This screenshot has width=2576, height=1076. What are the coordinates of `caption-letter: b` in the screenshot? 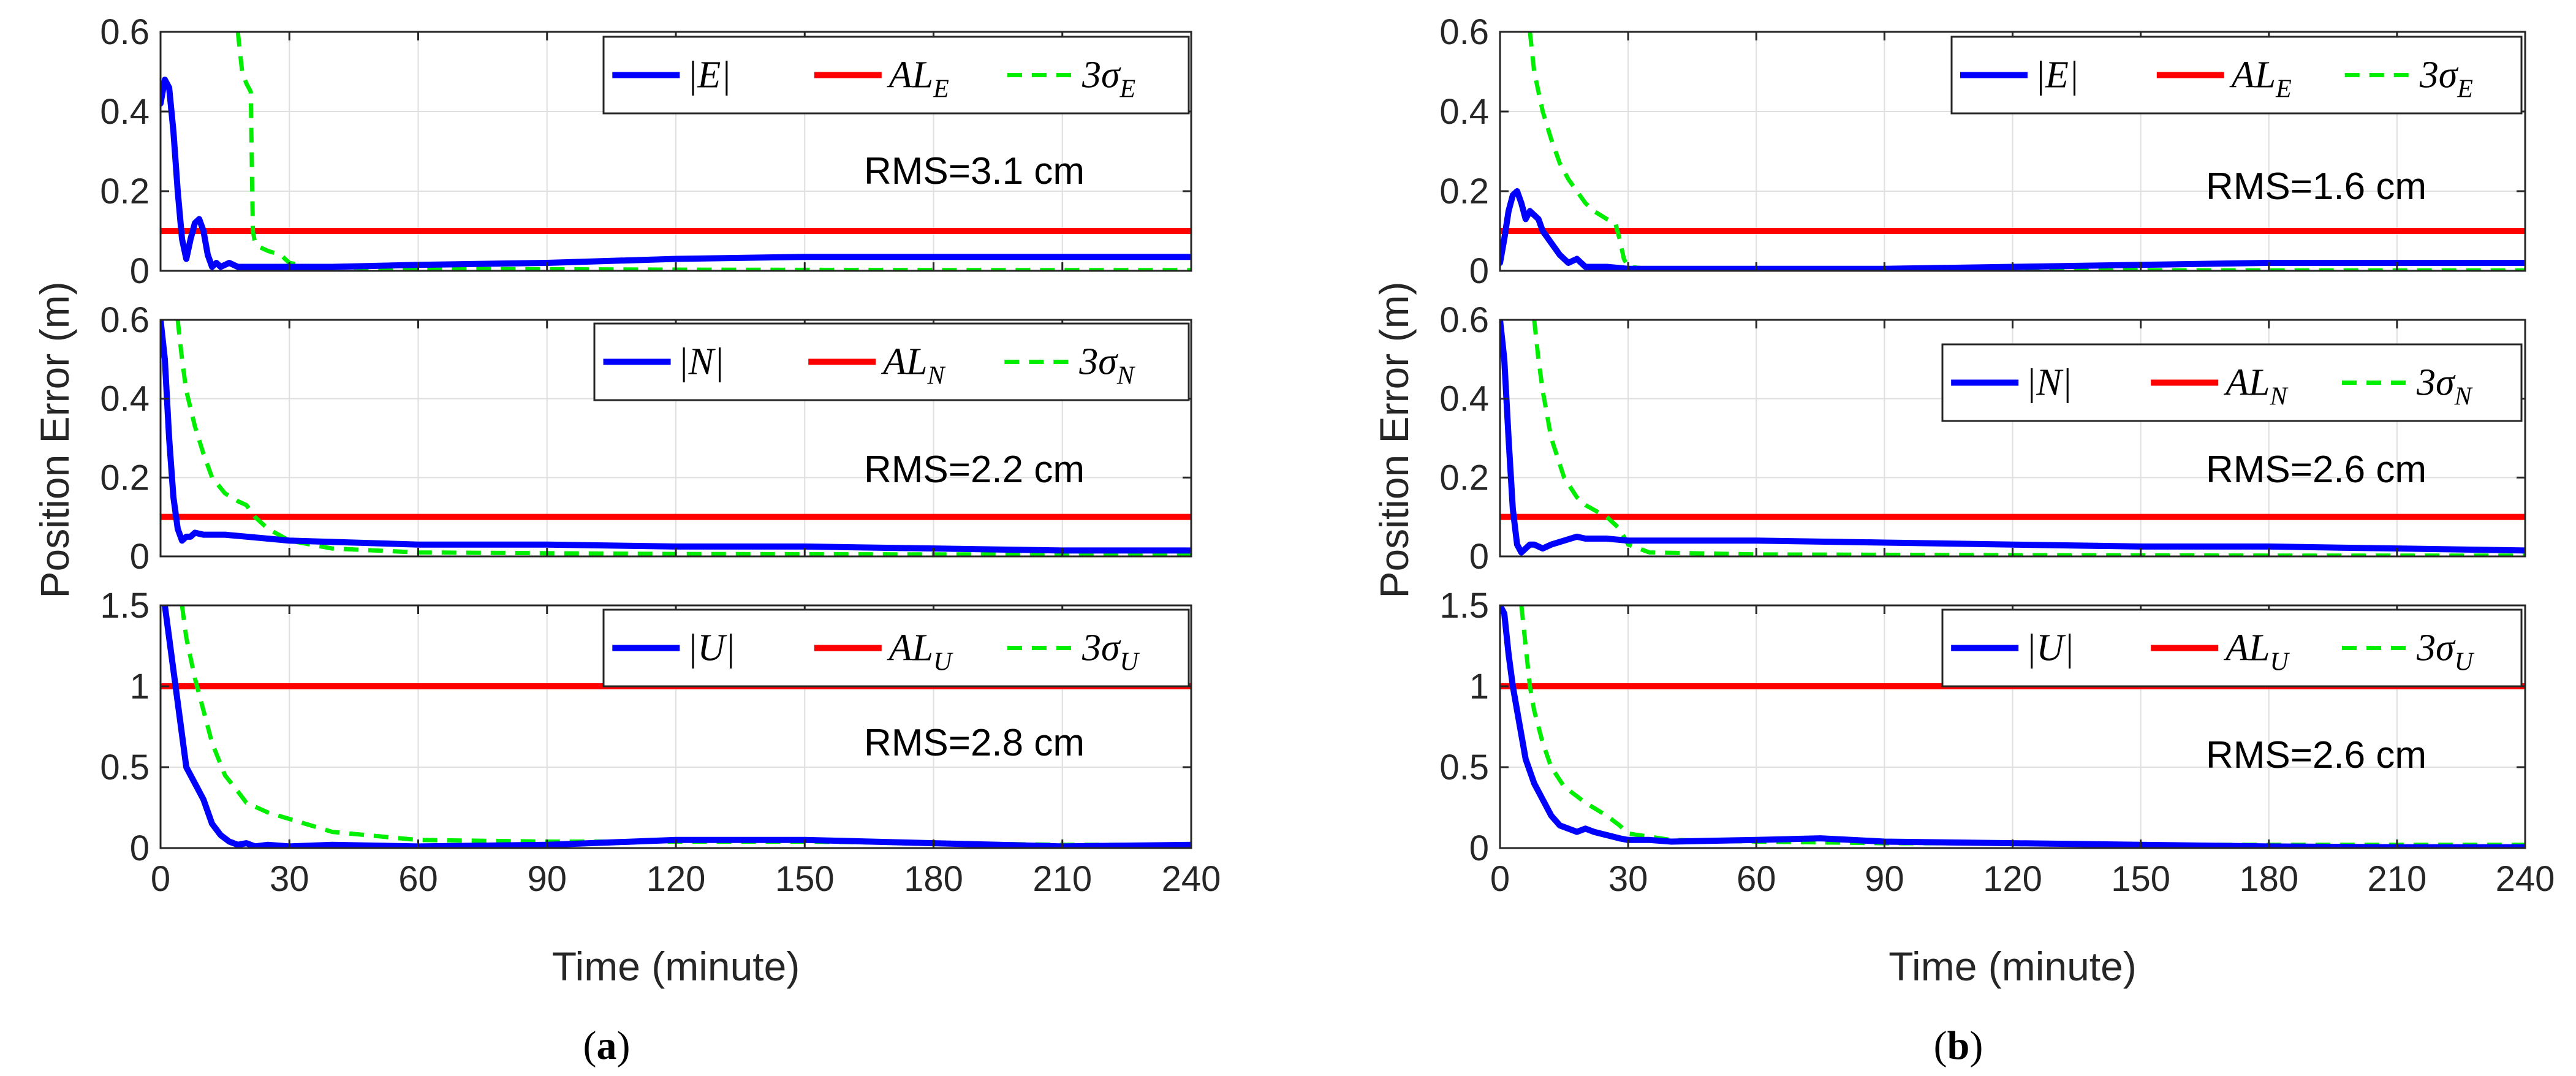 It's located at (1958, 1045).